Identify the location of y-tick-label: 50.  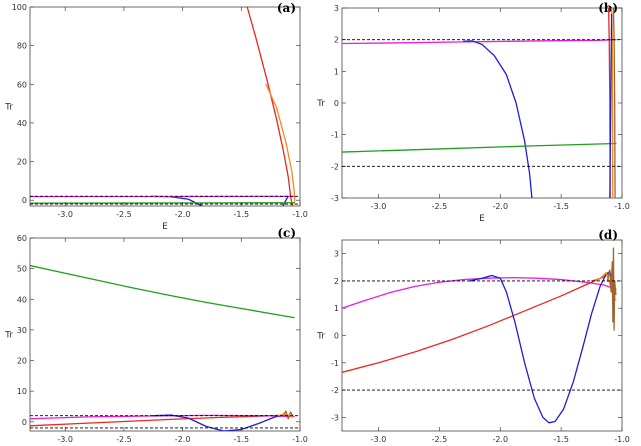
(22, 269).